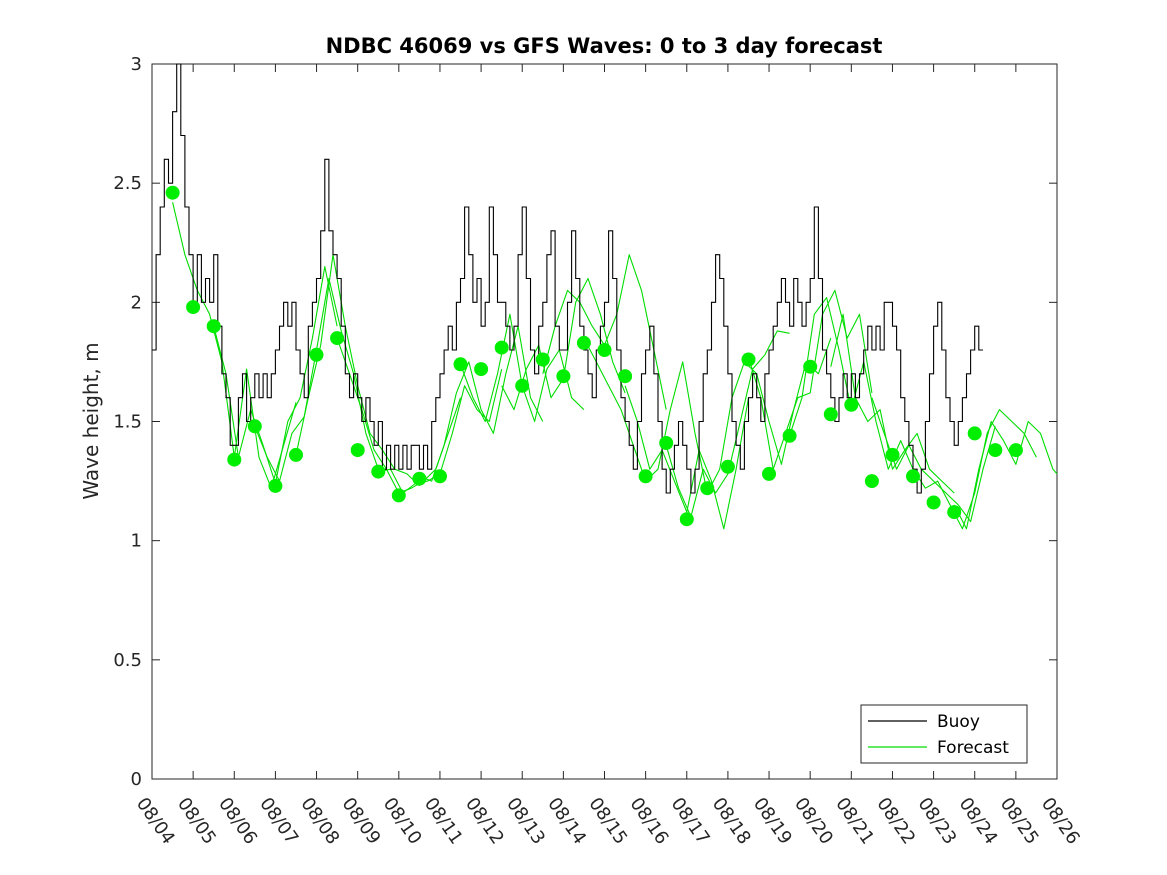 The height and width of the screenshot is (875, 1167). Describe the element at coordinates (136, 779) in the screenshot. I see `y-tick-label: 0` at that location.